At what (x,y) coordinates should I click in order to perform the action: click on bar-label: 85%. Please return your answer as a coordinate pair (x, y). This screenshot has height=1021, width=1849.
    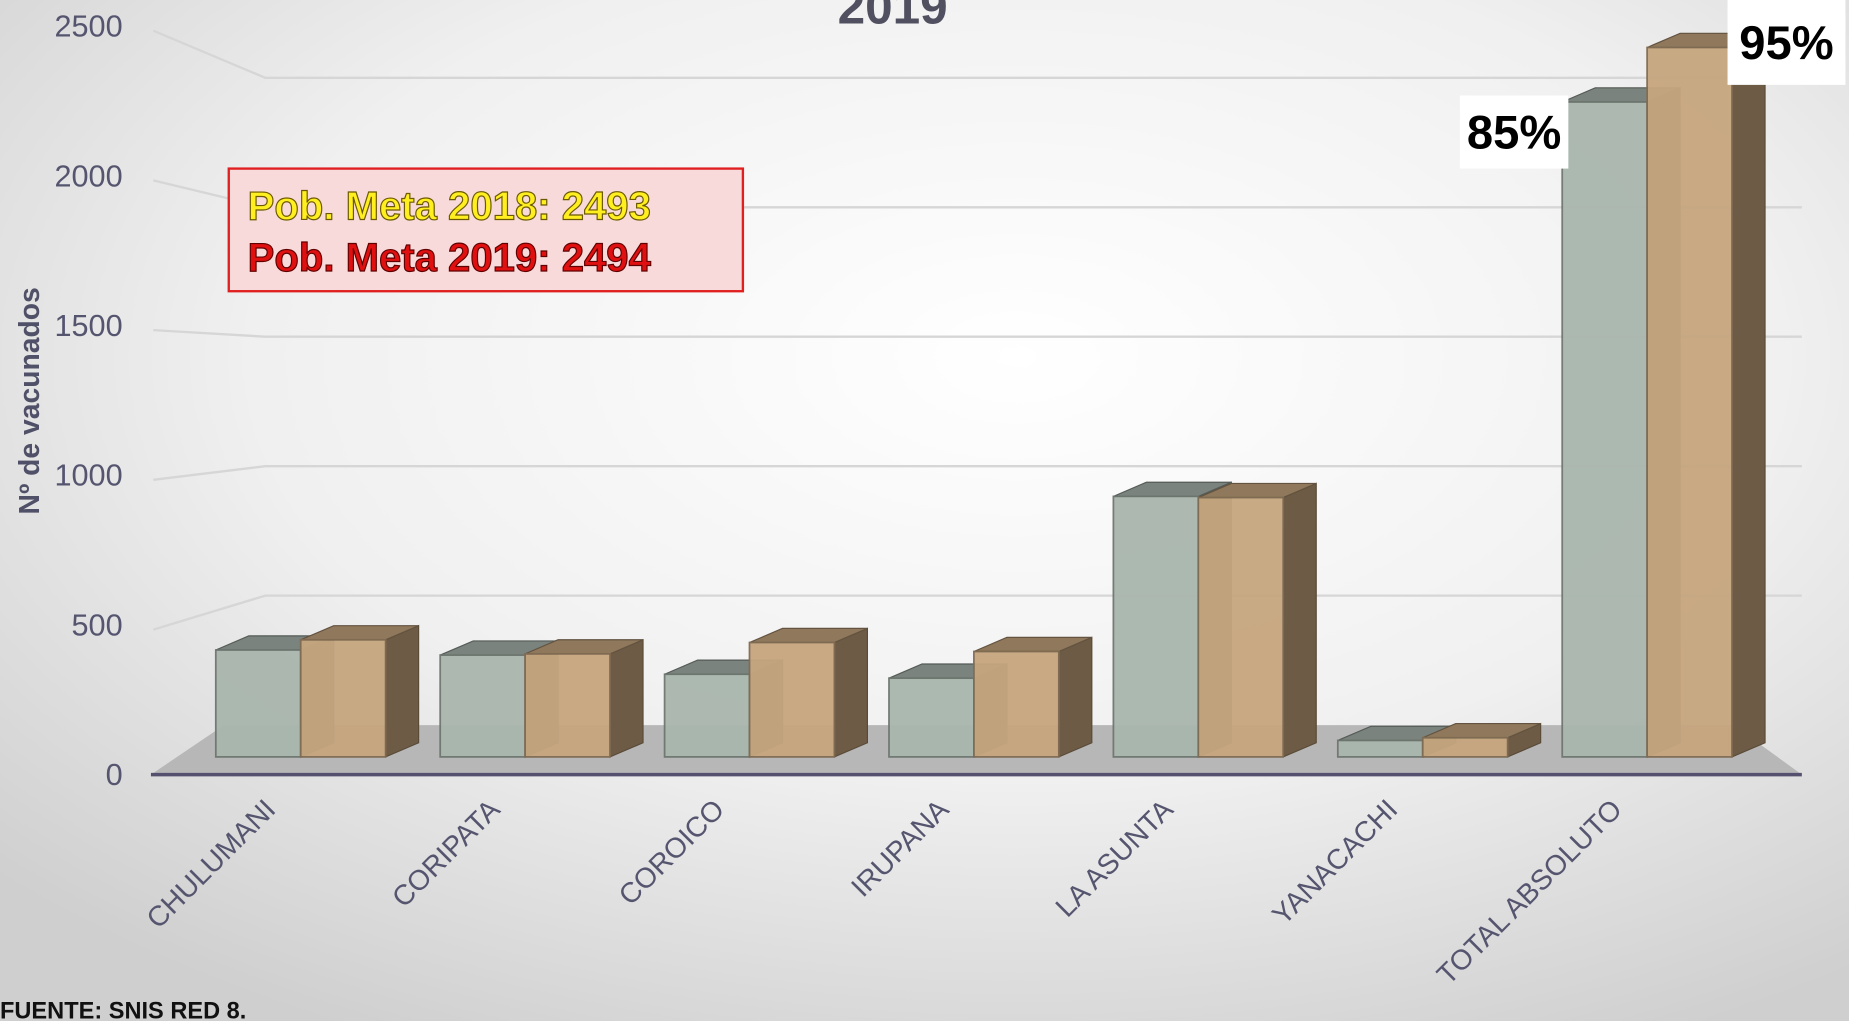
    Looking at the image, I should click on (1514, 132).